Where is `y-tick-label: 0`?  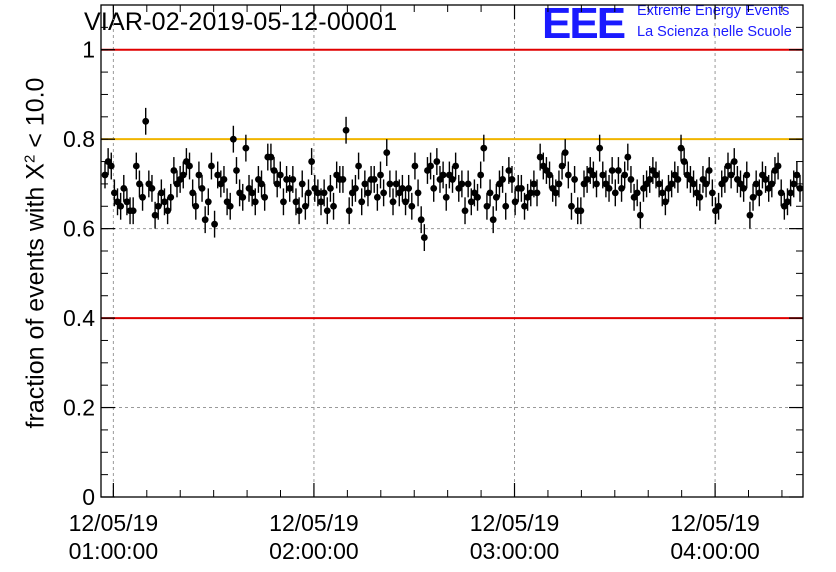
y-tick-label: 0 is located at coordinates (88, 497).